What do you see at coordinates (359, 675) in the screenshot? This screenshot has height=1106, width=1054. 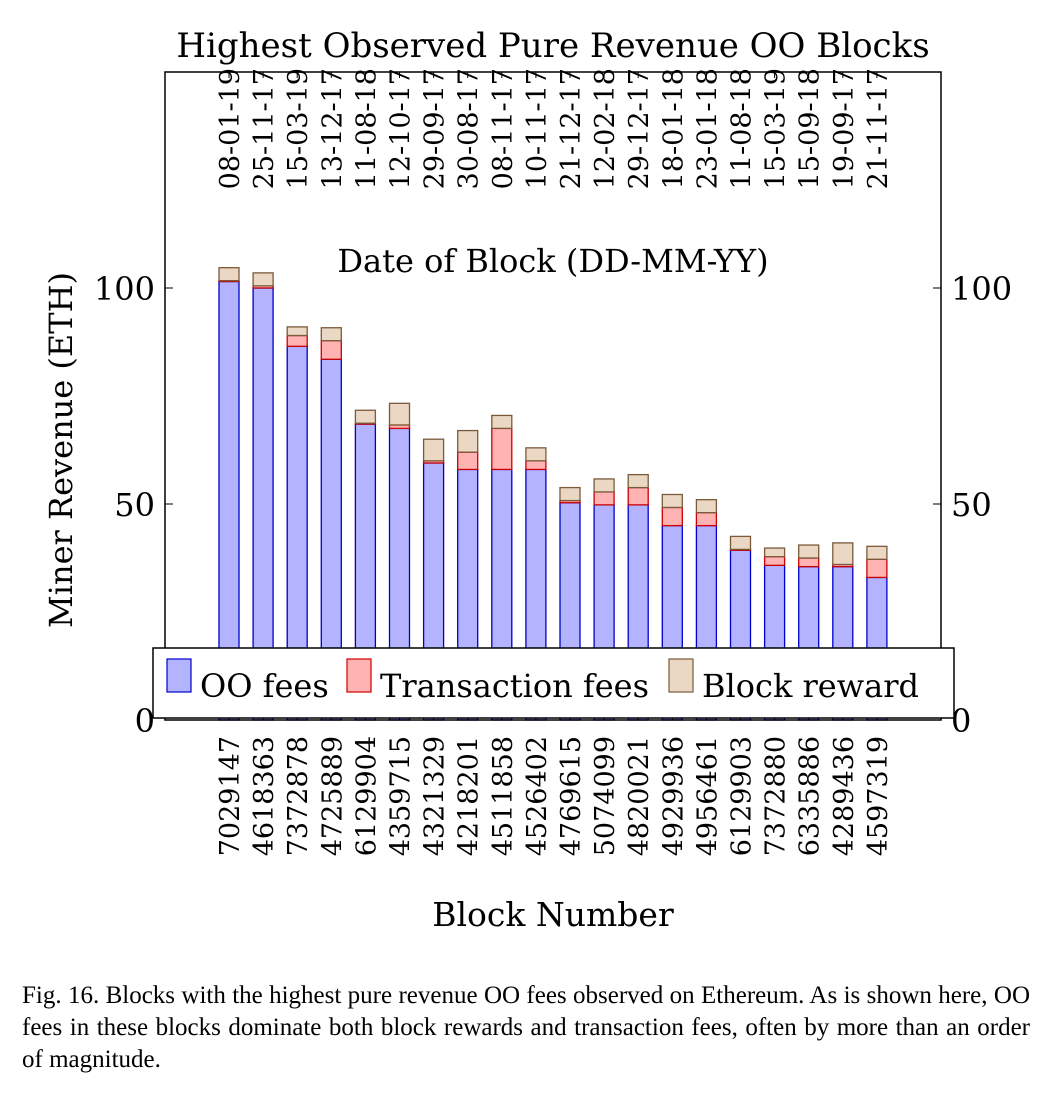 I see `legend-swatch-transaction-fees` at bounding box center [359, 675].